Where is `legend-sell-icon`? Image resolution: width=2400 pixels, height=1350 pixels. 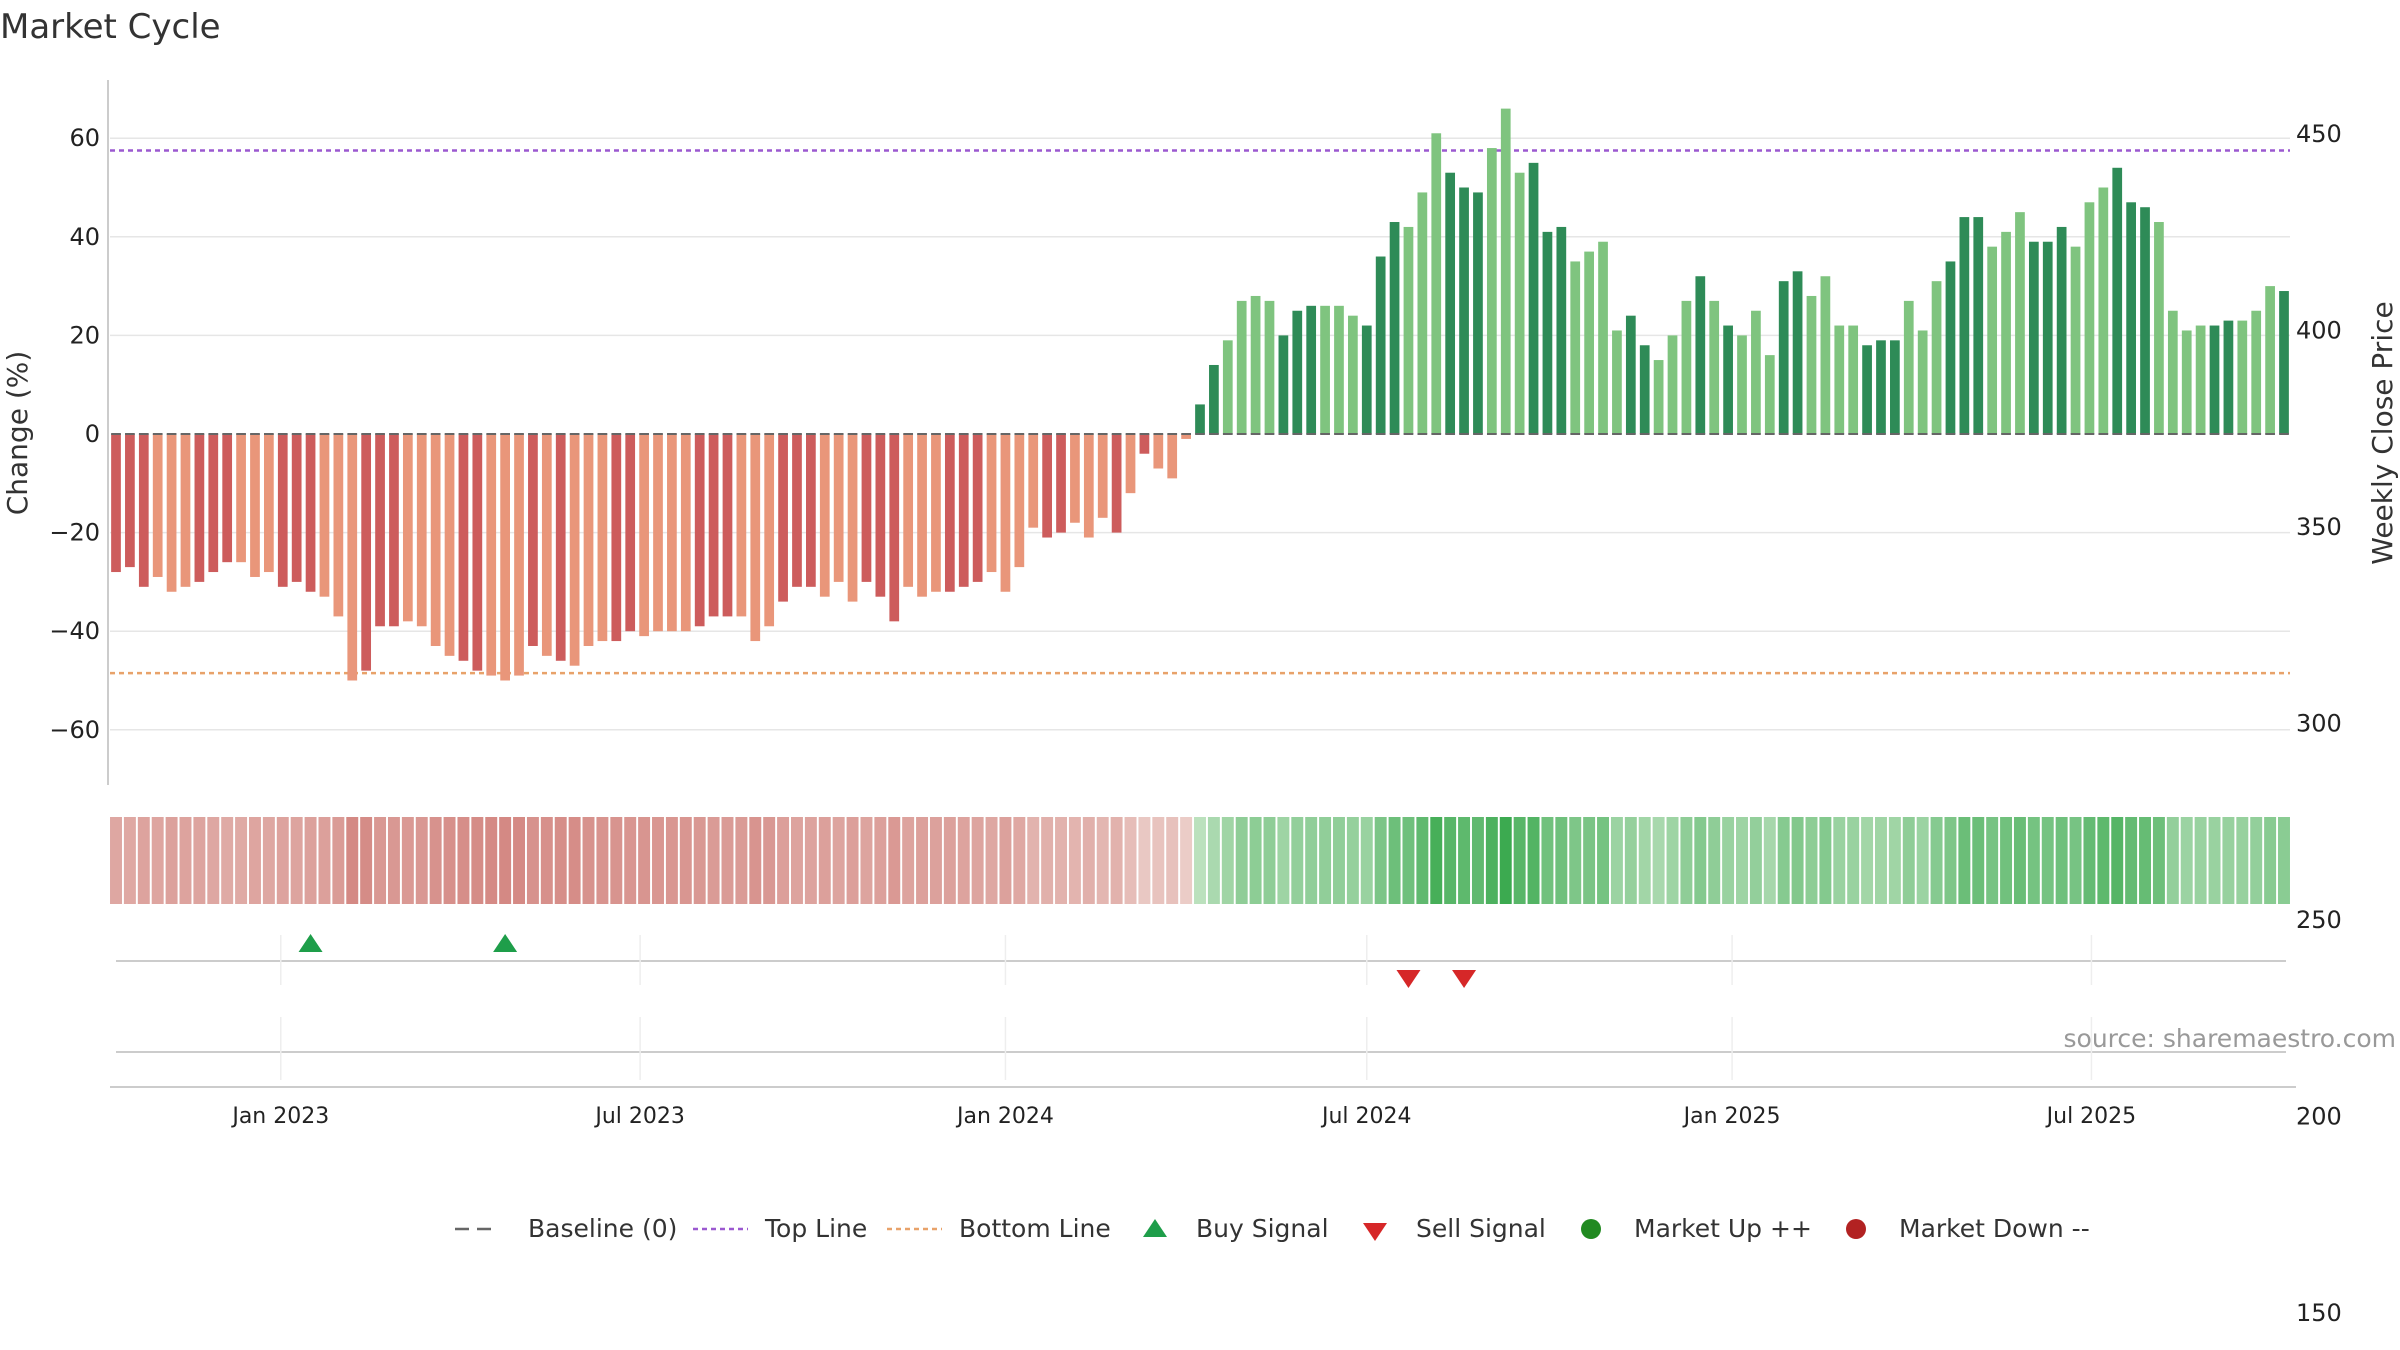 legend-sell-icon is located at coordinates (1375, 1232).